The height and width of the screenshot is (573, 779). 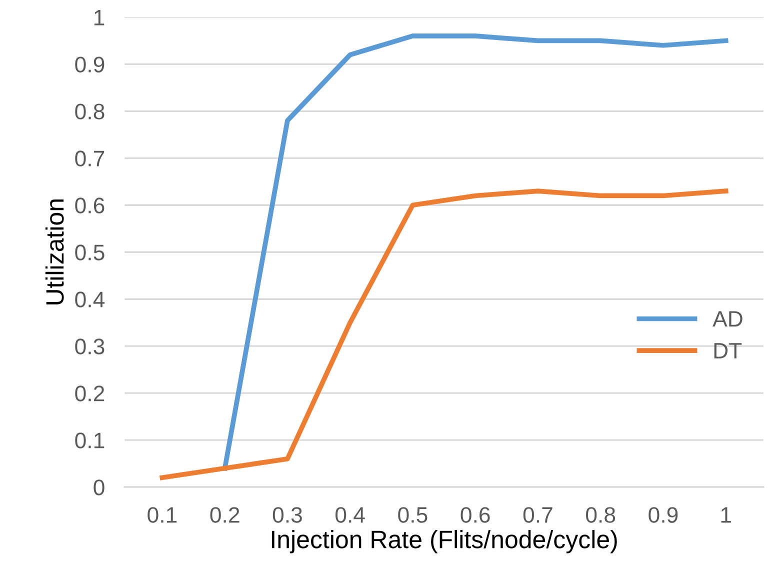 I want to click on legend-label: DT, so click(x=728, y=350).